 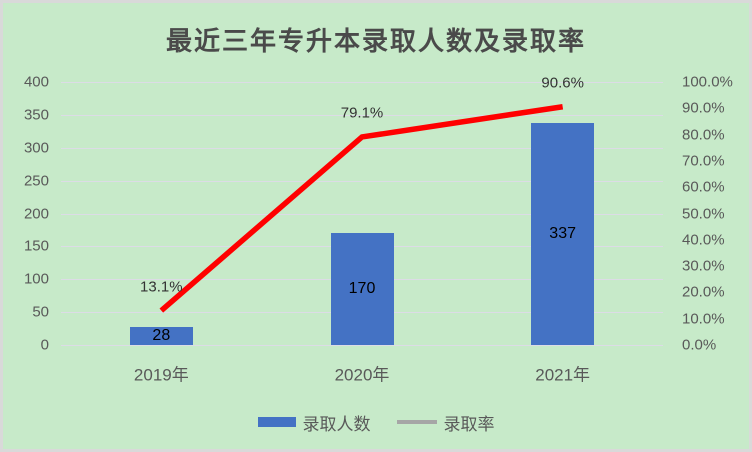 What do you see at coordinates (416, 422) in the screenshot?
I see `legend-line-swatch-icon` at bounding box center [416, 422].